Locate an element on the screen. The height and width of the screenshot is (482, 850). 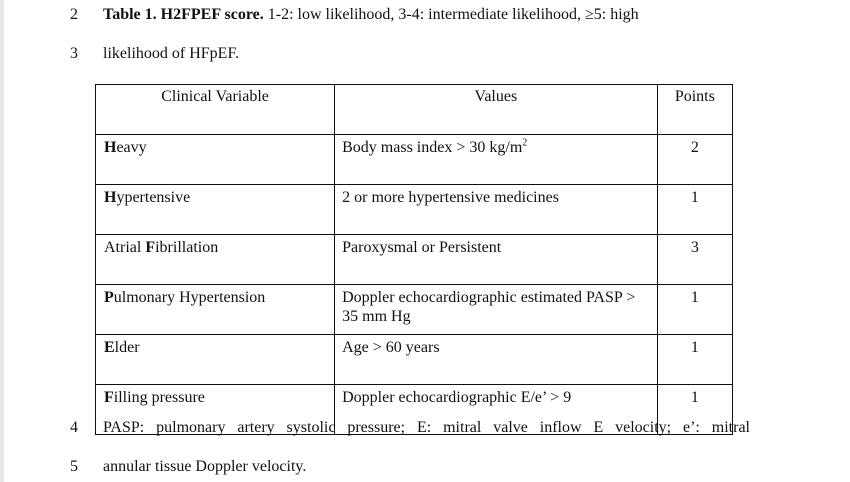
value-cell: Body mass index > 30 kg/m2 is located at coordinates (496, 159).